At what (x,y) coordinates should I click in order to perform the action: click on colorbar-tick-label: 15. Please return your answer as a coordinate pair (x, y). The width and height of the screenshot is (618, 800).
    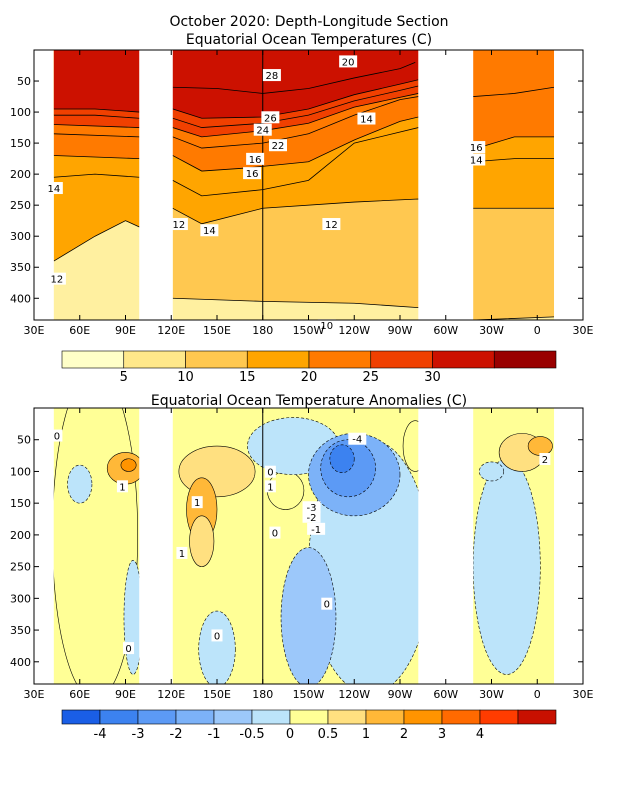
    Looking at the image, I should click on (247, 377).